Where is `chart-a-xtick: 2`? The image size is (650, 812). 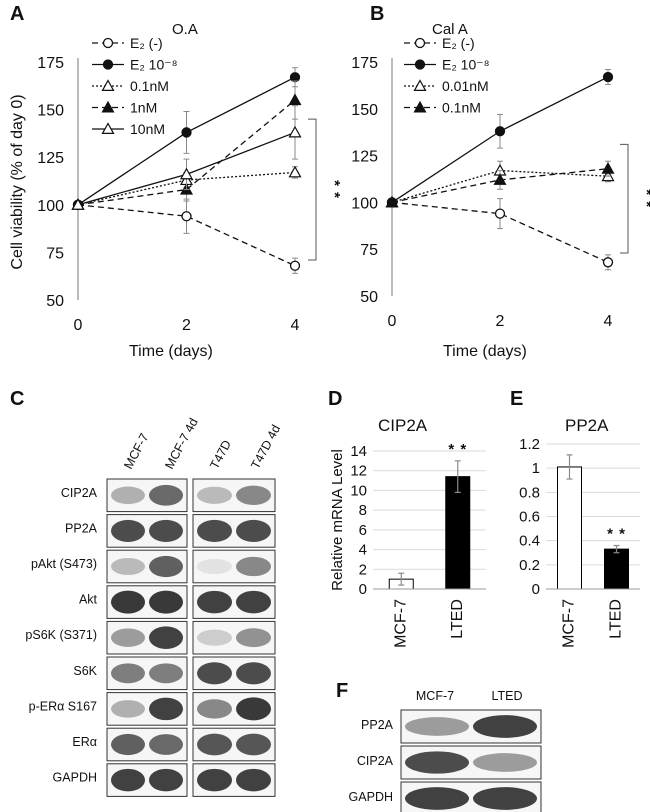
chart-a-xtick: 2 is located at coordinates (186, 325).